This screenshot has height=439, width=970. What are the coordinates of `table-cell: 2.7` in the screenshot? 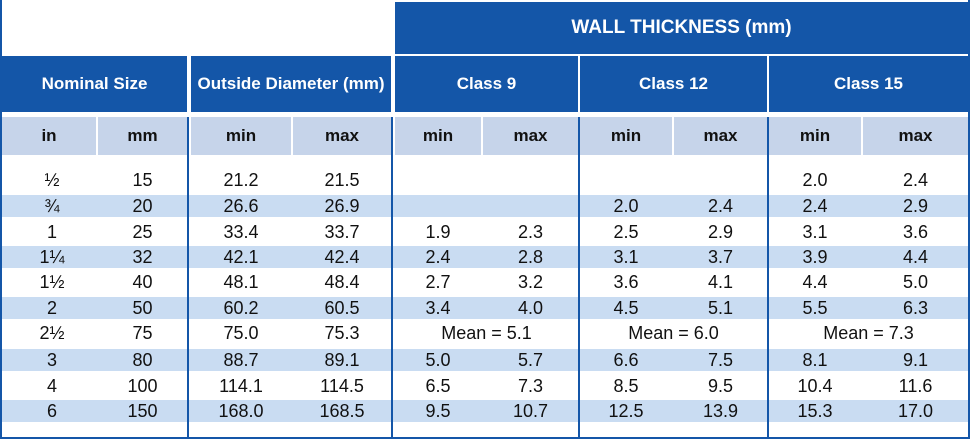 It's located at (438, 282).